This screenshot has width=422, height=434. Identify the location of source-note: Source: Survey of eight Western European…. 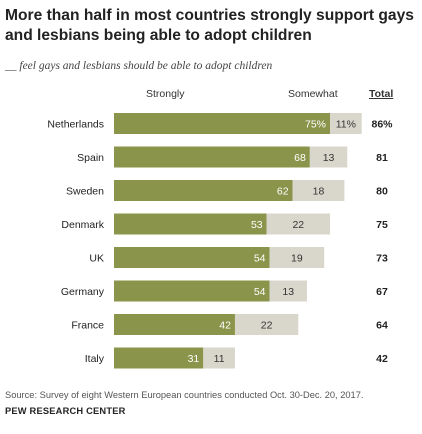
(184, 395).